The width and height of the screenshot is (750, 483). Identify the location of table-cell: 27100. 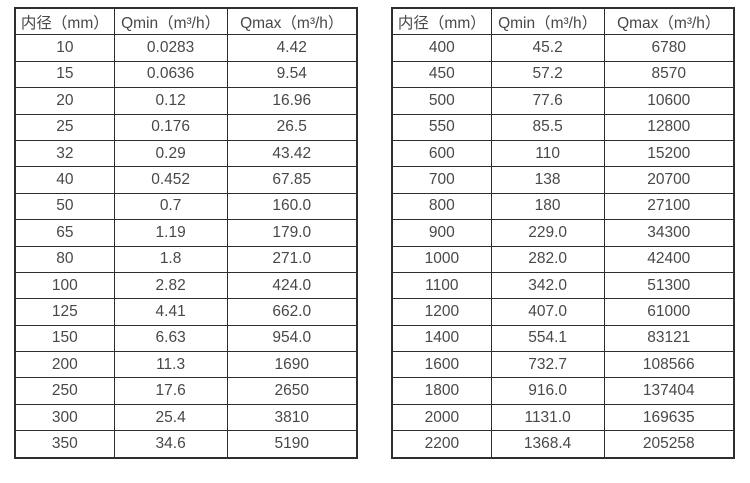
(669, 206).